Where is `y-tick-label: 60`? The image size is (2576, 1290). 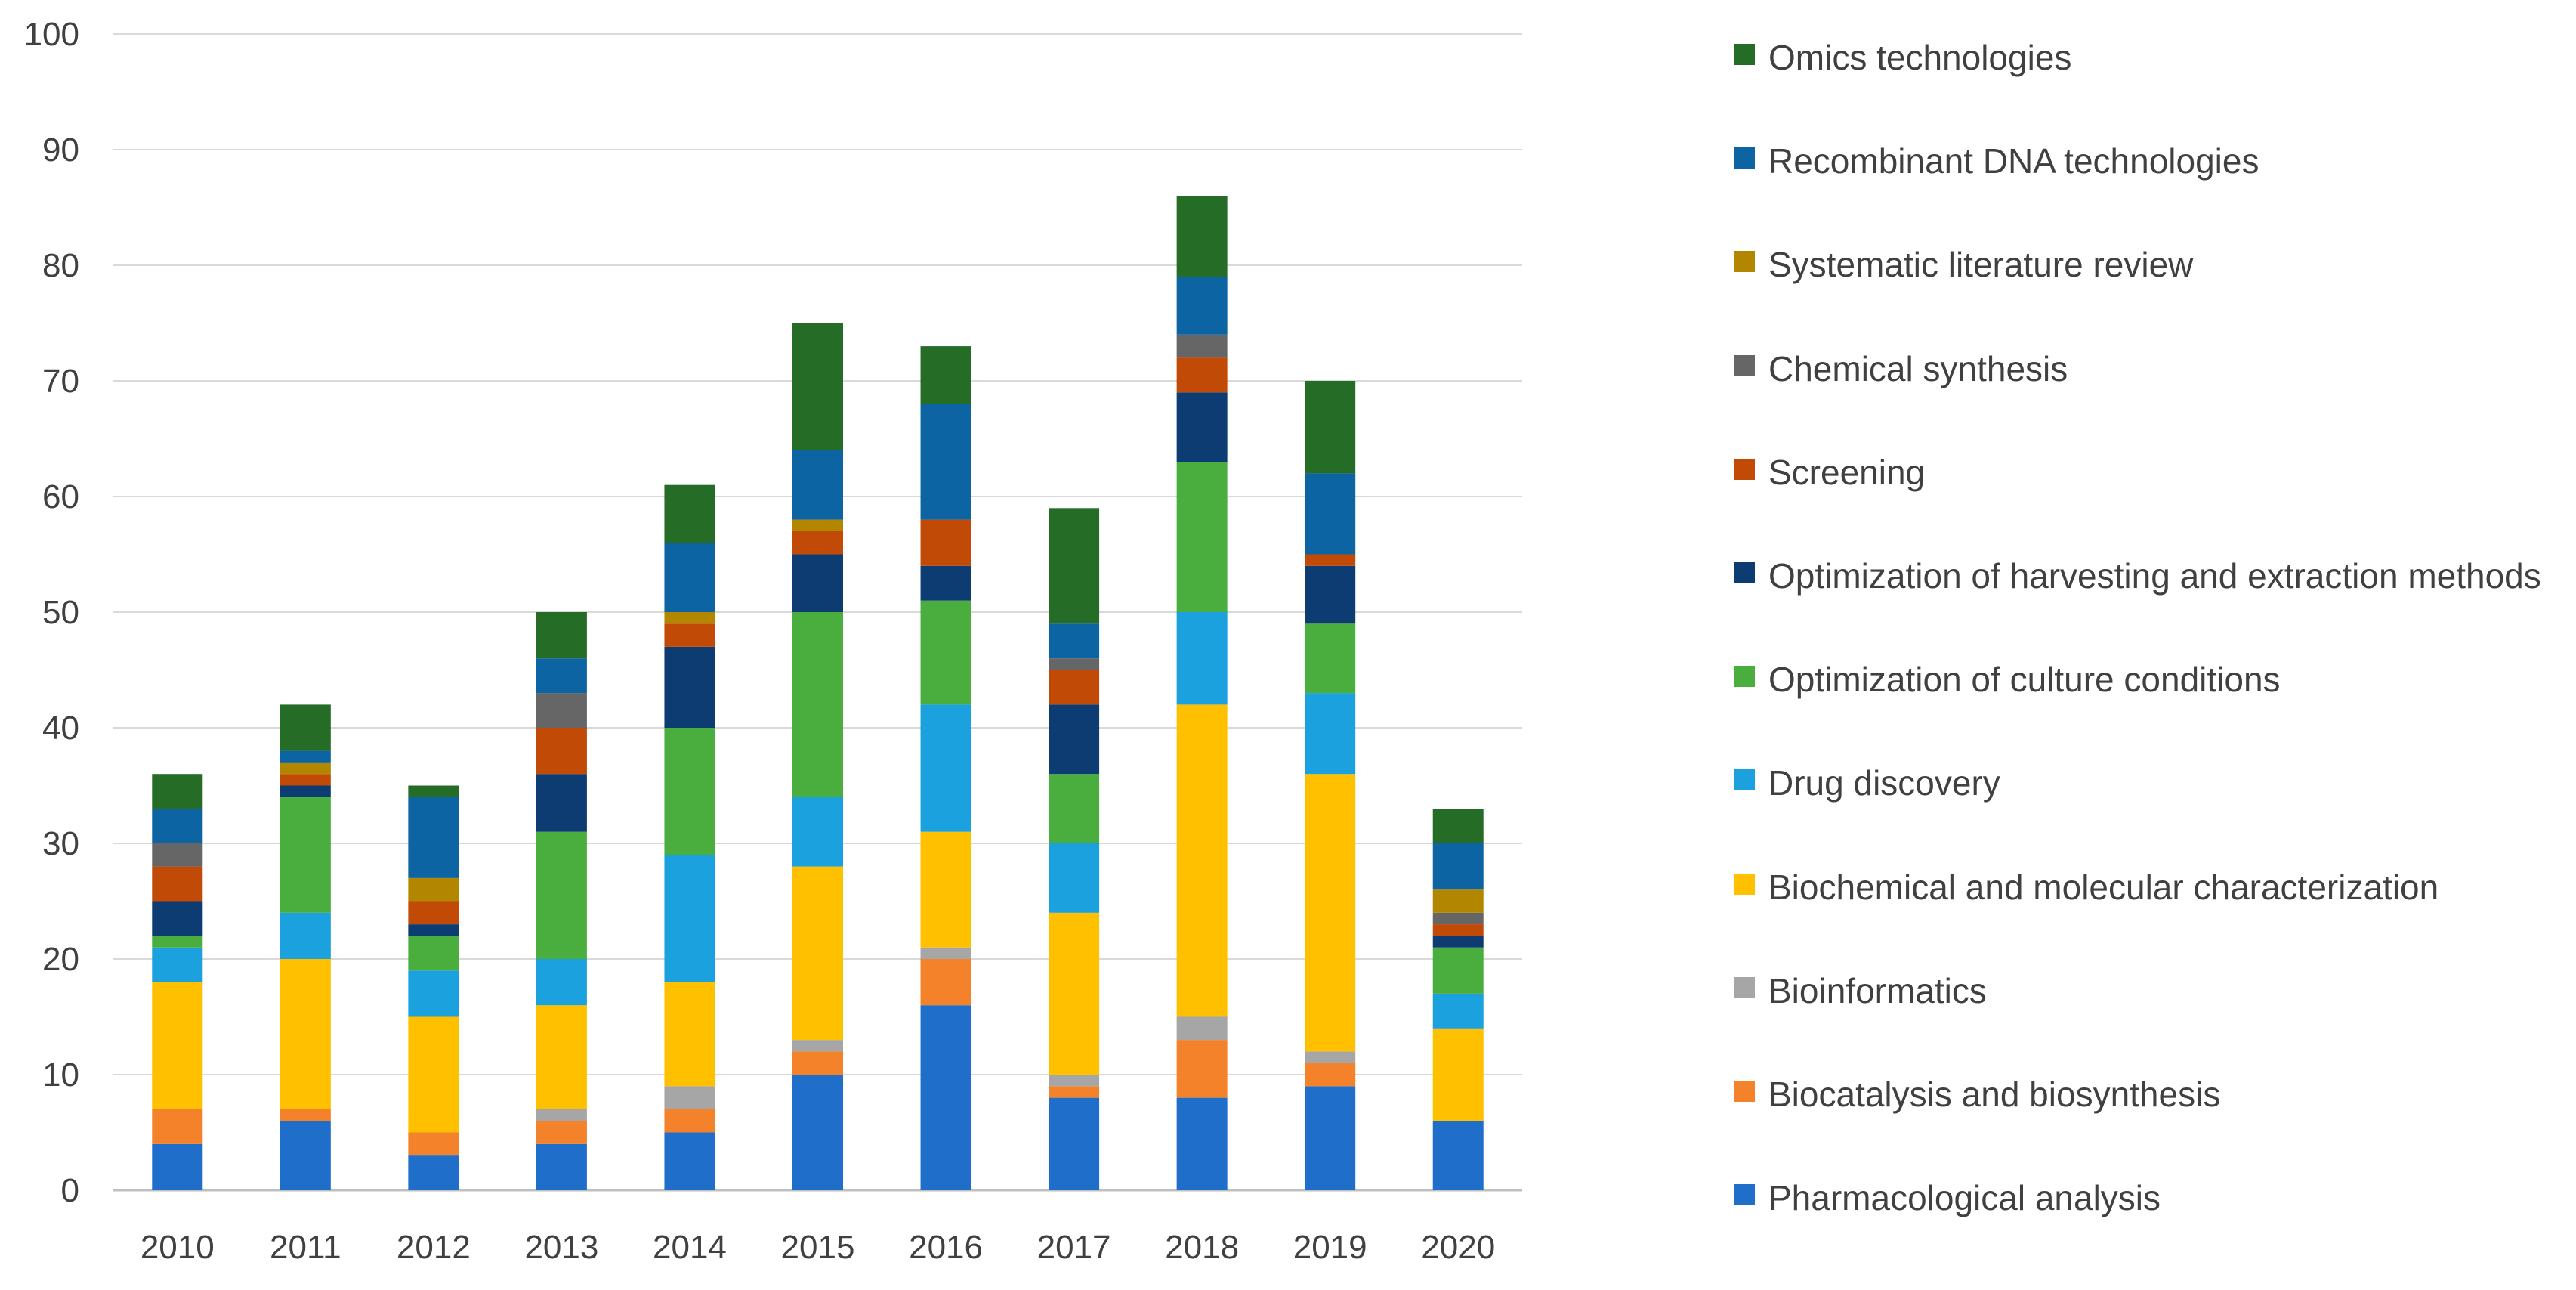
y-tick-label: 60 is located at coordinates (60, 496).